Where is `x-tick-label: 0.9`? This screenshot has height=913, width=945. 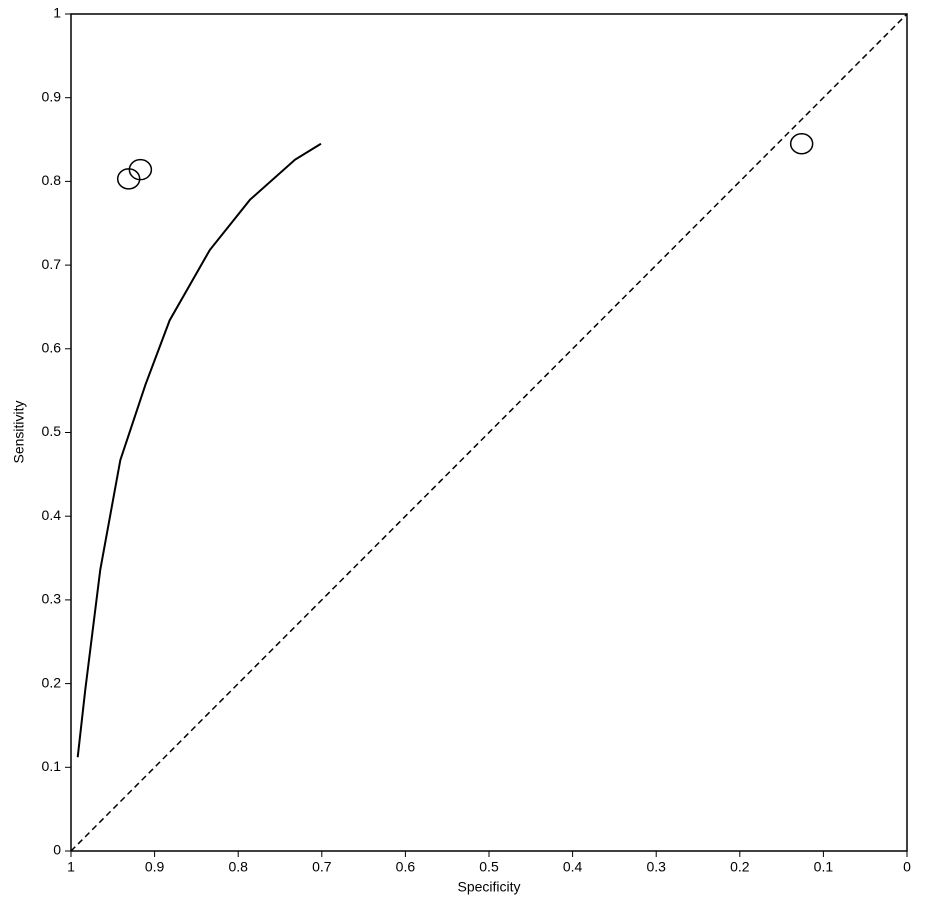
x-tick-label: 0.9 is located at coordinates (155, 867).